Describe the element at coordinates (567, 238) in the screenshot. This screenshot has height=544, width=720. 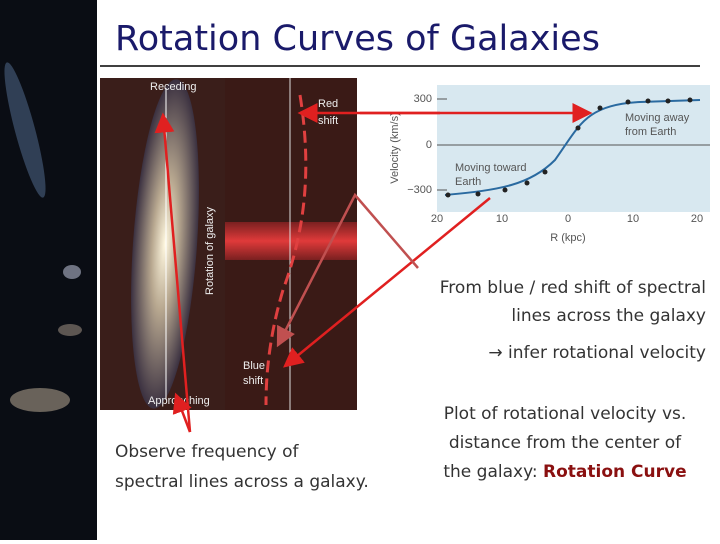
I see `x-axis-label: R (kpc)` at that location.